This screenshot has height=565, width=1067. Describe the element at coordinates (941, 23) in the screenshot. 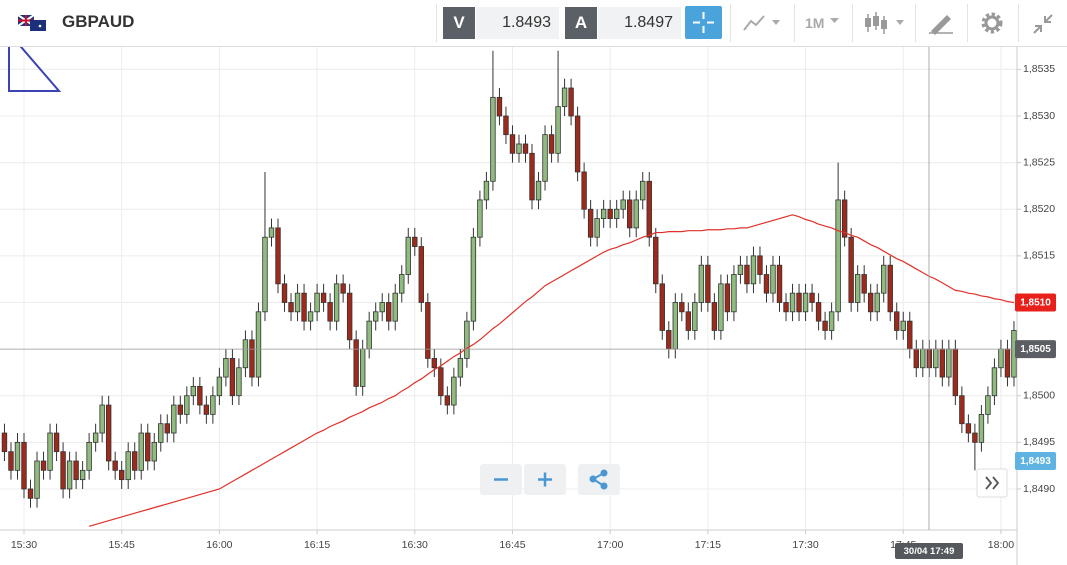

I see `draw-button` at that location.